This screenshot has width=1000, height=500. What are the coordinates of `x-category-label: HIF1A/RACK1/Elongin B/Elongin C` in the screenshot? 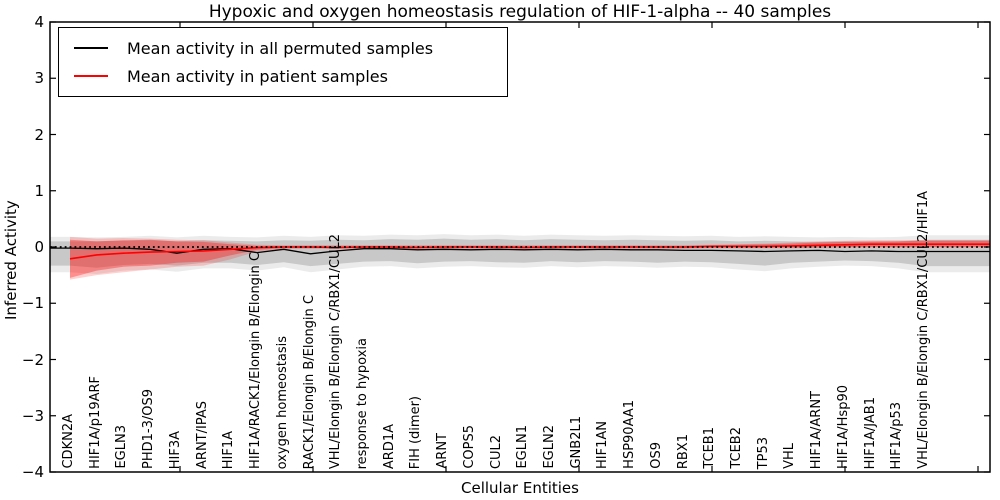 It's located at (255, 360).